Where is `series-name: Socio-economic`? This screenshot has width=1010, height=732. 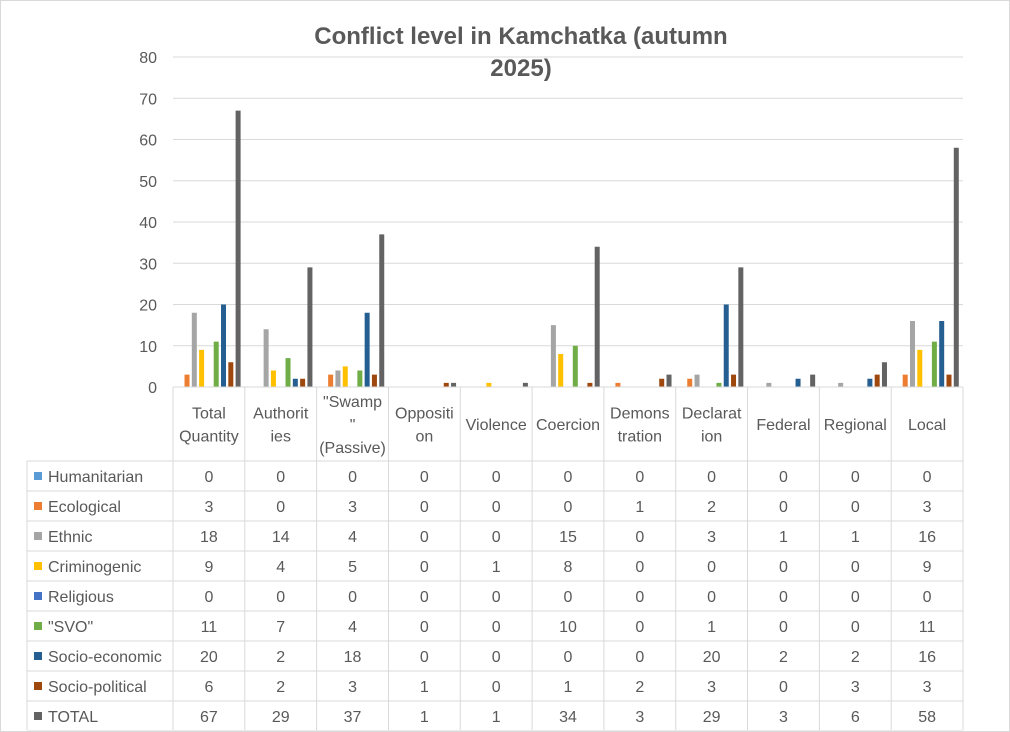 series-name: Socio-economic is located at coordinates (105, 657).